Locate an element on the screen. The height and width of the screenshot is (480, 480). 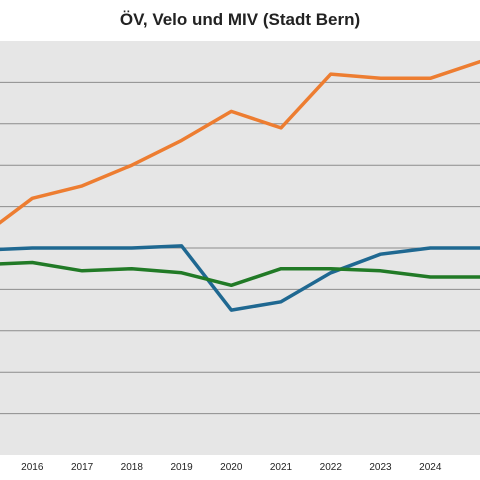
x-tick-label: 2023 is located at coordinates (380, 467).